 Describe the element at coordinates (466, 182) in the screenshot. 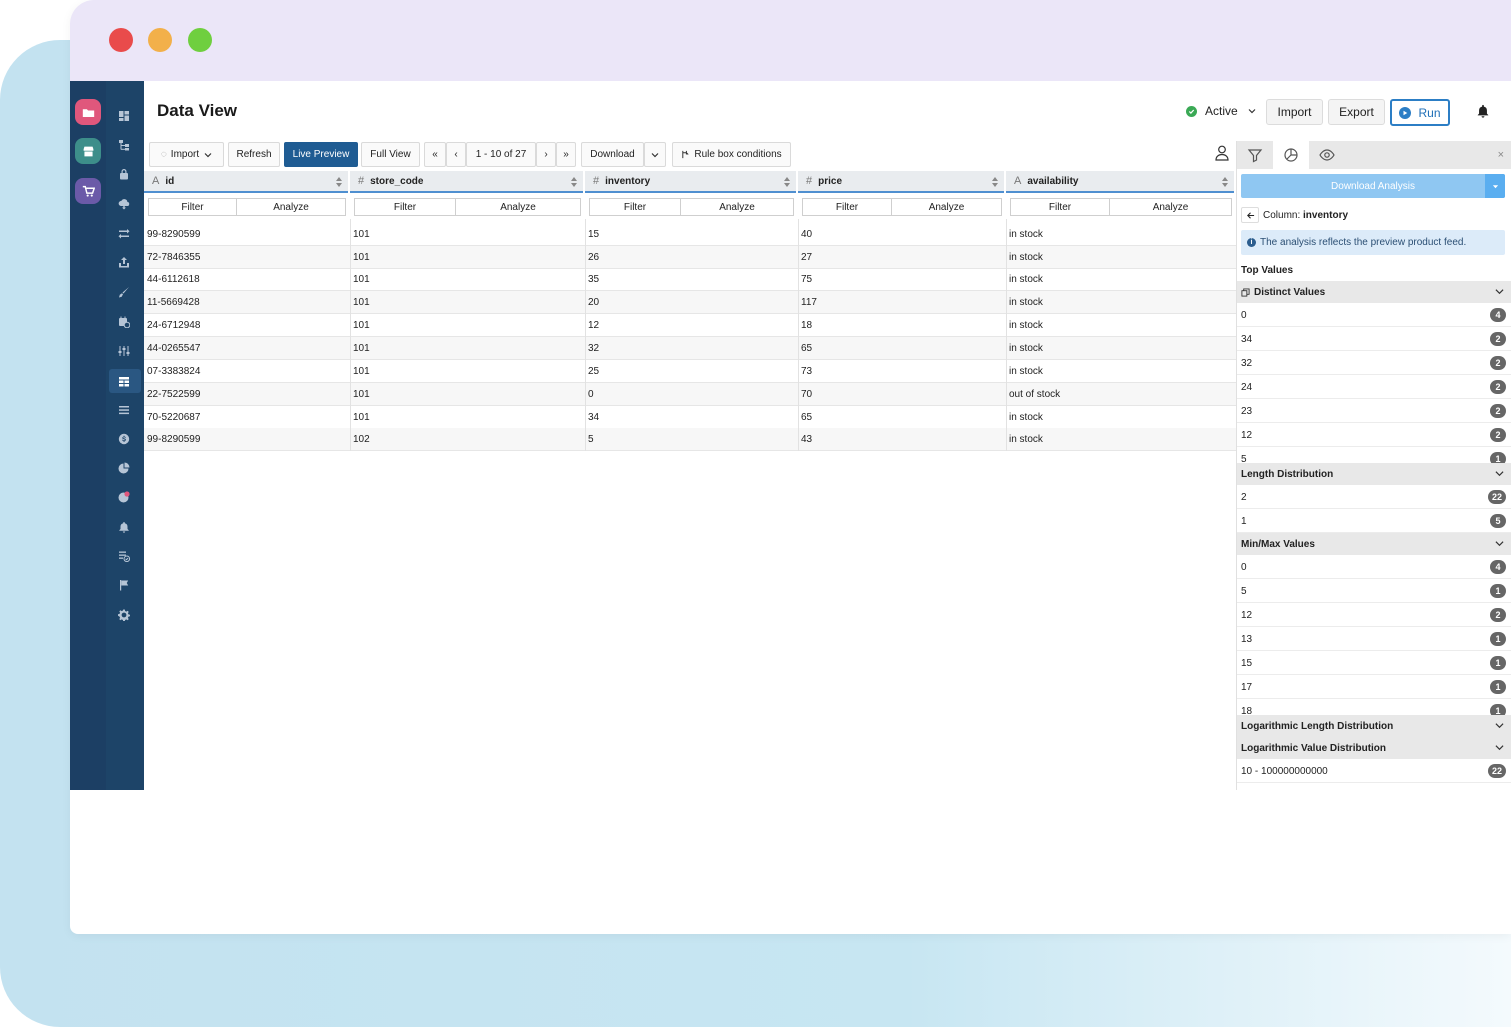

I see `column-header-store_code: # store_code` at that location.